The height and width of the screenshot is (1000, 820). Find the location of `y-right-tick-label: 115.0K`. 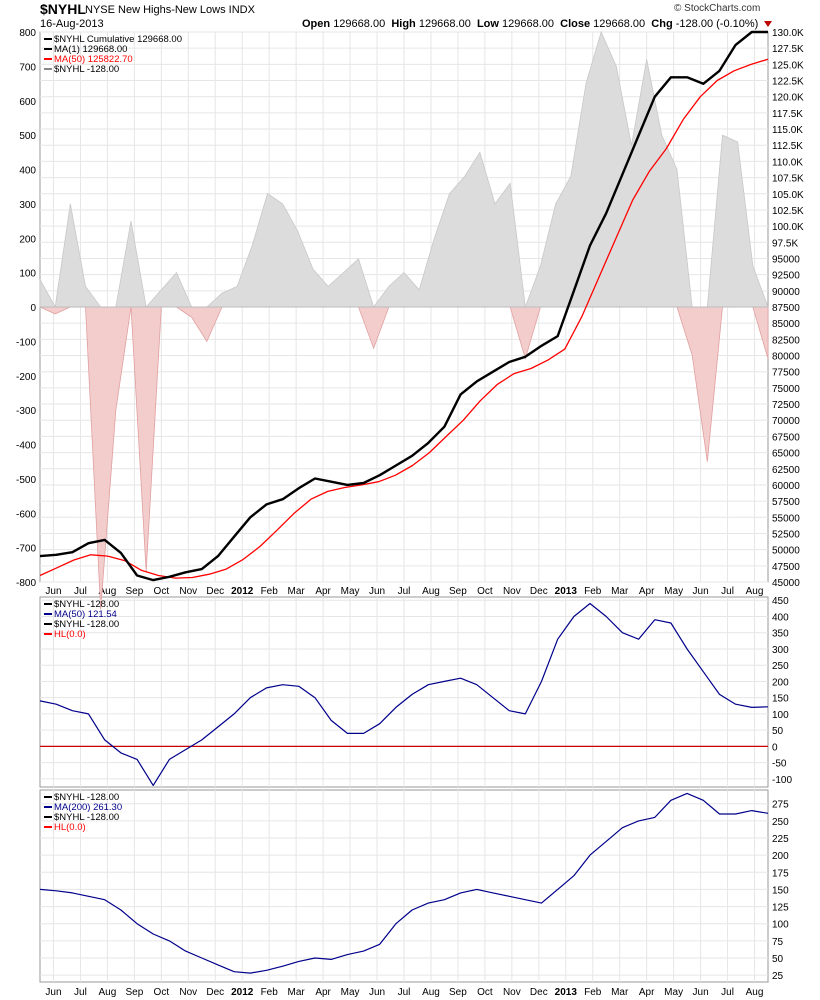

y-right-tick-label: 115.0K is located at coordinates (787, 130).